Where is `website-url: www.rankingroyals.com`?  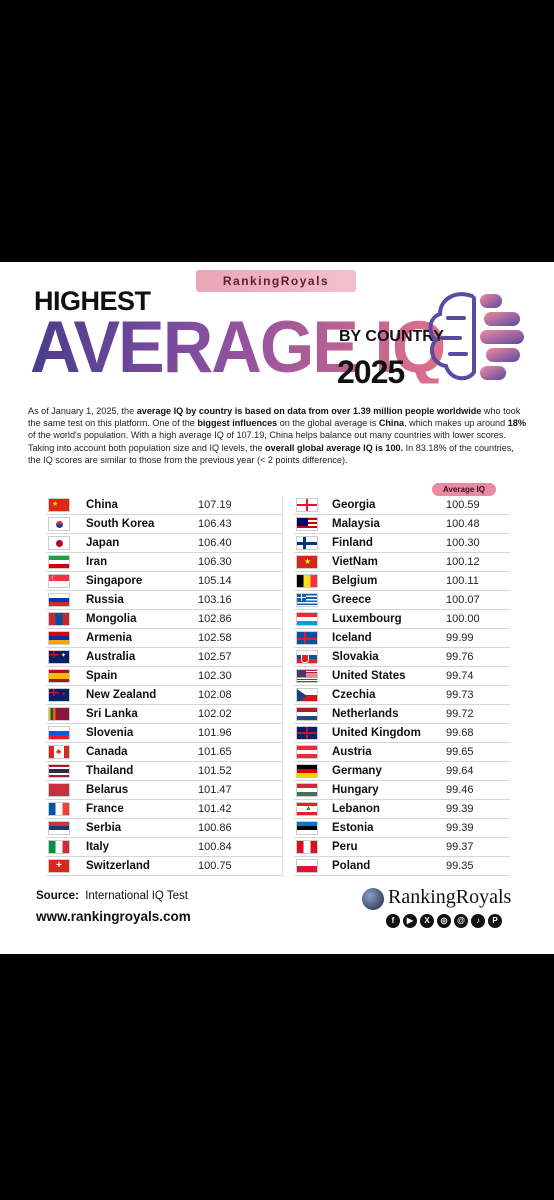
website-url: www.rankingroyals.com is located at coordinates (113, 916).